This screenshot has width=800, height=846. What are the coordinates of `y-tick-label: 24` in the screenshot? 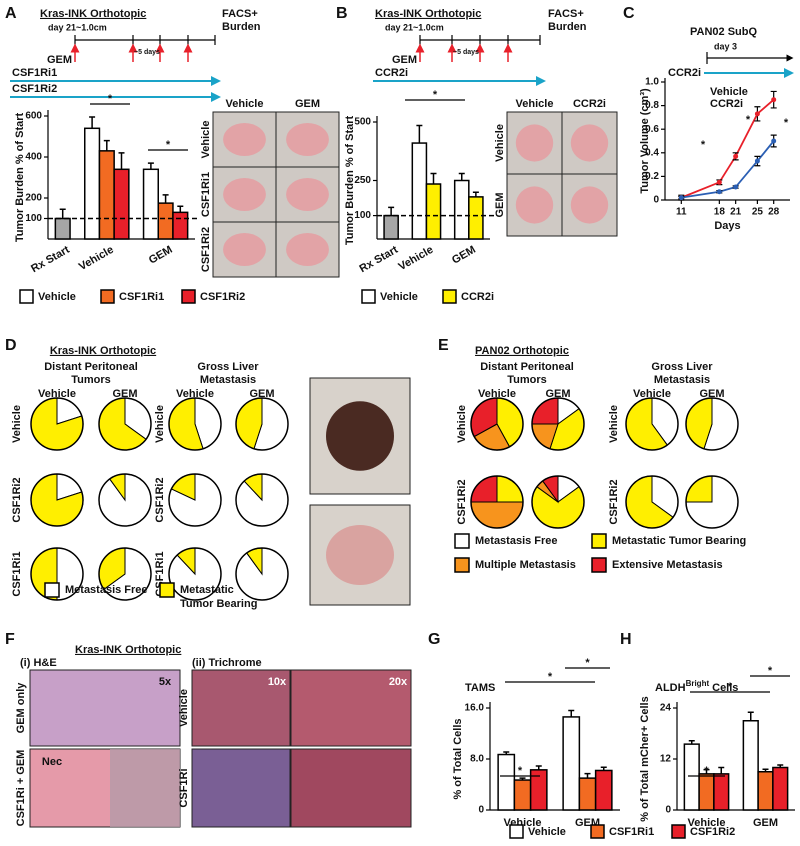 It's located at (666, 708).